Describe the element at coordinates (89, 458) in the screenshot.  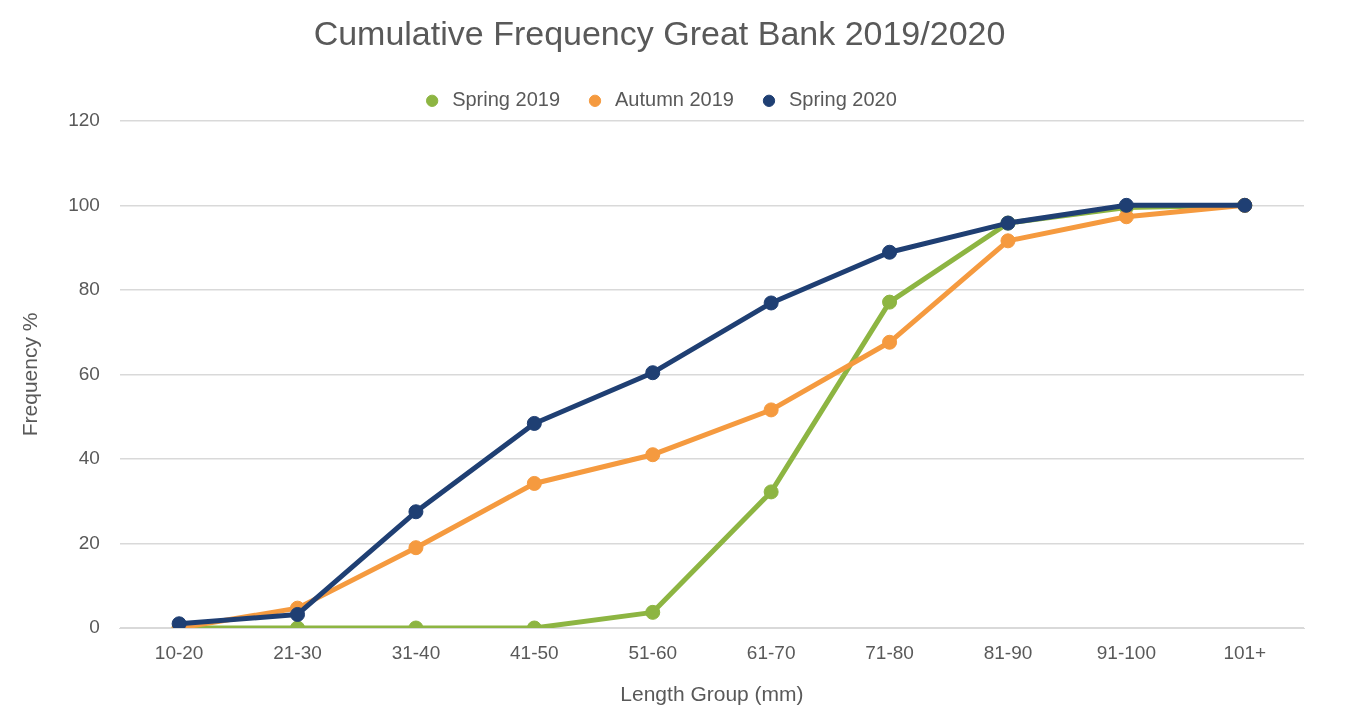
I see `y-tick-label: 40` at that location.